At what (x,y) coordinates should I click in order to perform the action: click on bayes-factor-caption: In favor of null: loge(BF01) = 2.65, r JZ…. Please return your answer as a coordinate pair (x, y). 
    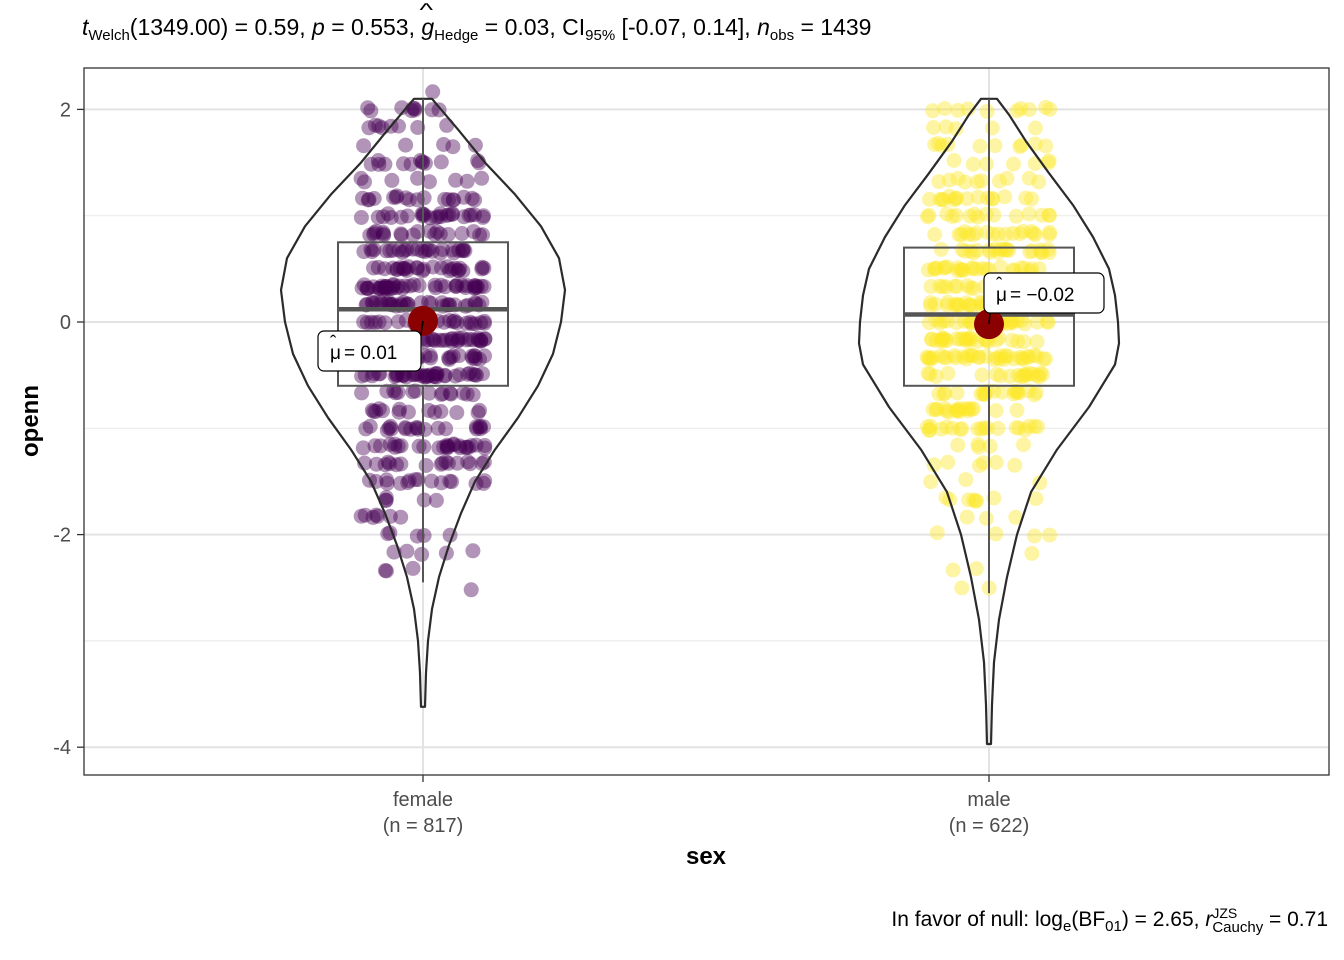
    Looking at the image, I should click on (1109, 920).